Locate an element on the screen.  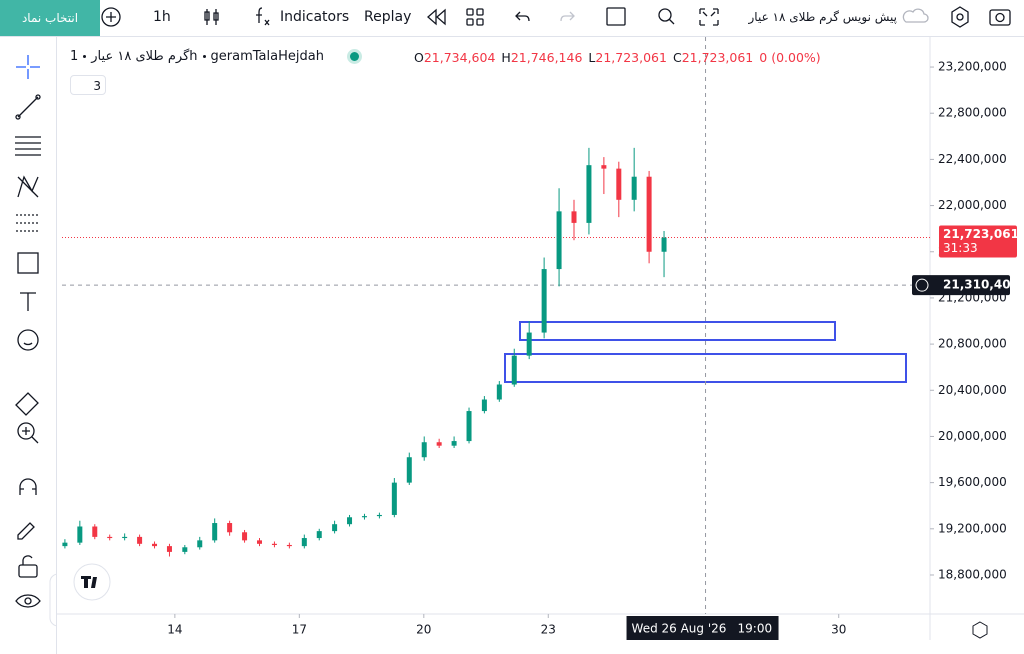
y-tick-label: 22,000,000 is located at coordinates (972, 205).